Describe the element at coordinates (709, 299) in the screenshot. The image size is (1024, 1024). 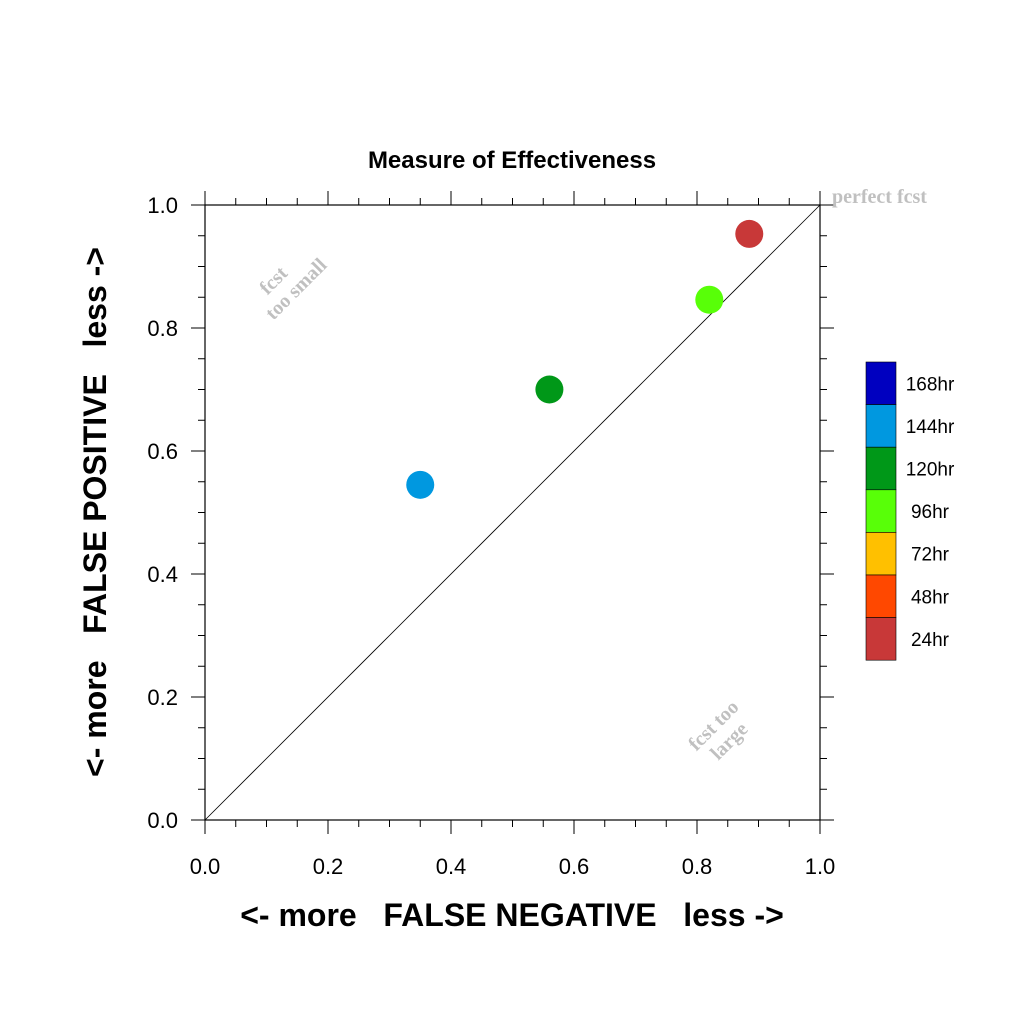
I see `point-96hr` at that location.